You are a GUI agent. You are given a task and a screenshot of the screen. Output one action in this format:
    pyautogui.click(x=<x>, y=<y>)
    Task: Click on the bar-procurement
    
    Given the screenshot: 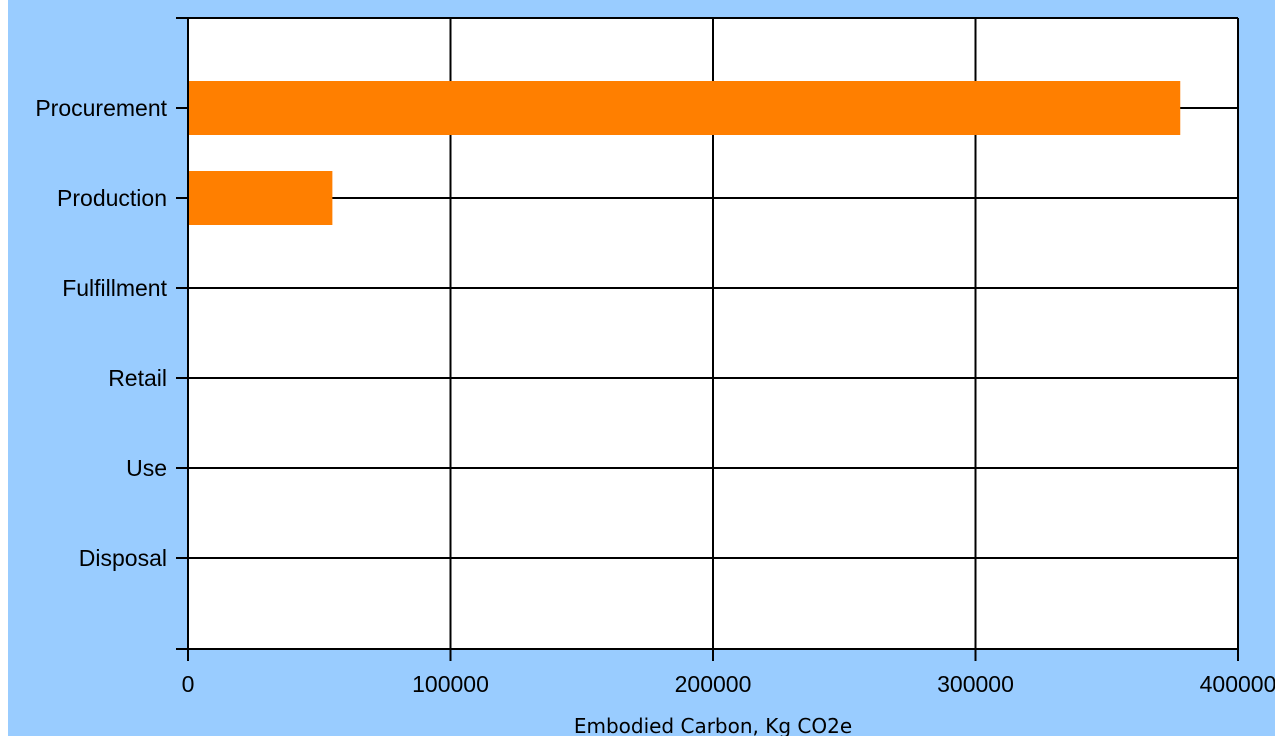 What is the action you would take?
    pyautogui.click(x=684, y=108)
    